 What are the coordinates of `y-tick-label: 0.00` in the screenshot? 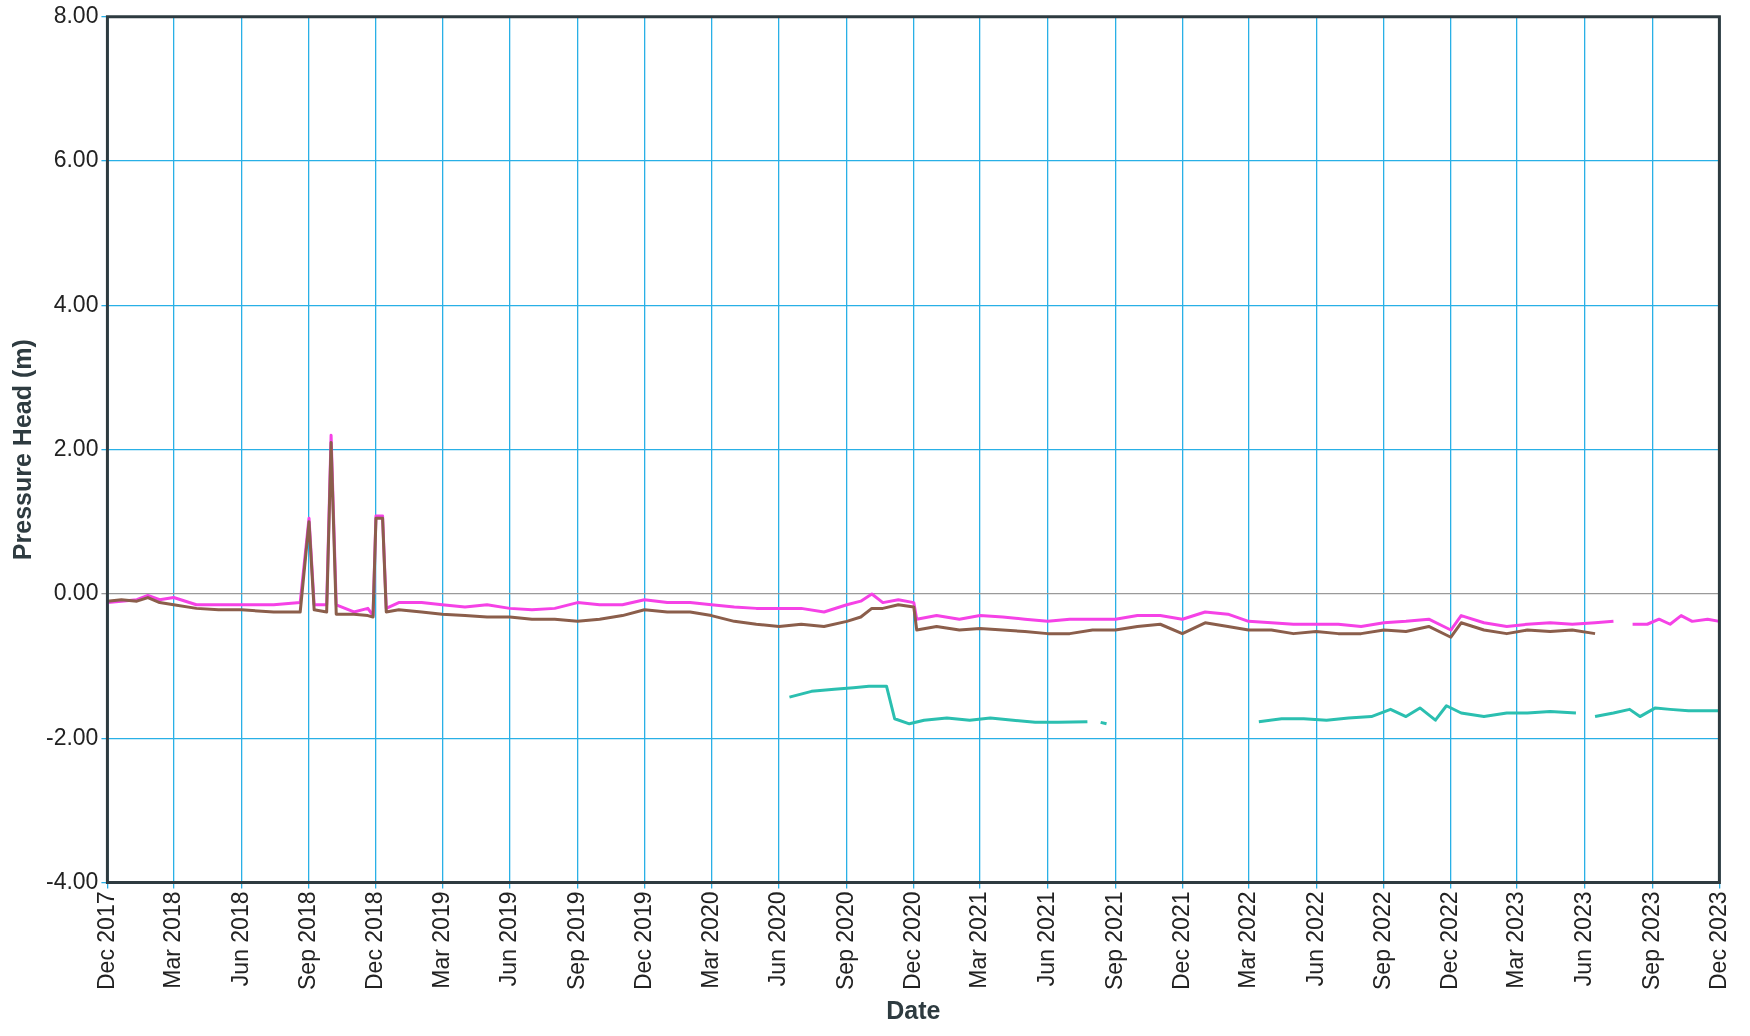 It's located at (76, 592).